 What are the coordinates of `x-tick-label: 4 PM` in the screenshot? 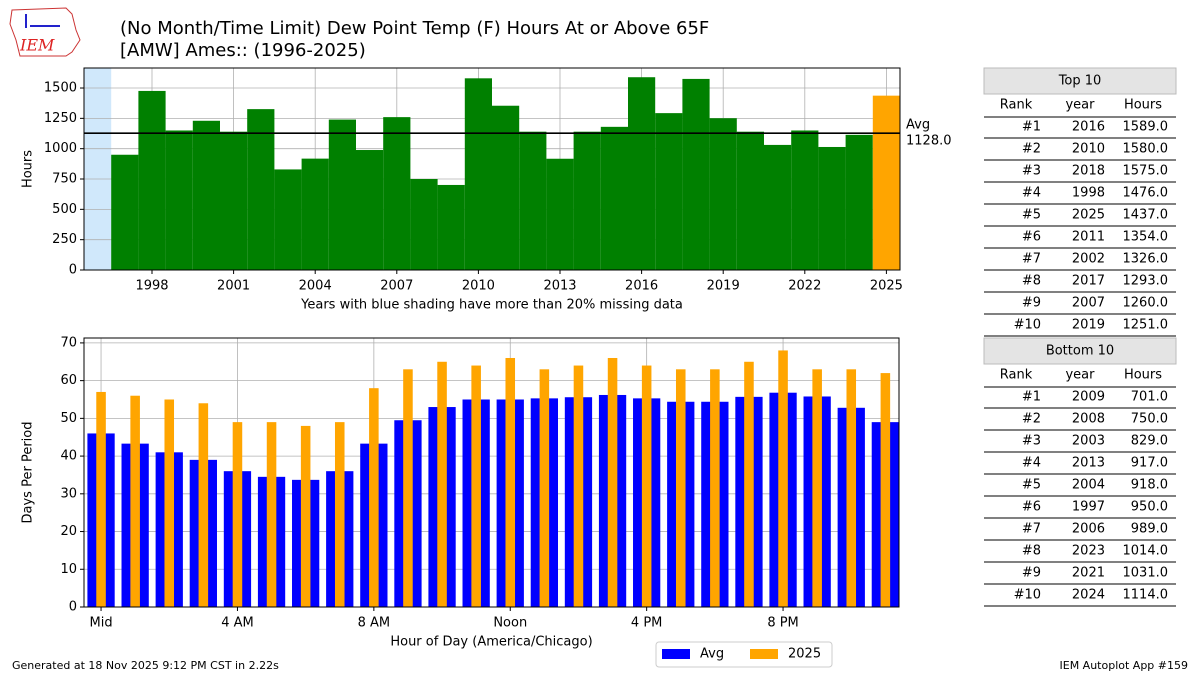 It's located at (646, 623).